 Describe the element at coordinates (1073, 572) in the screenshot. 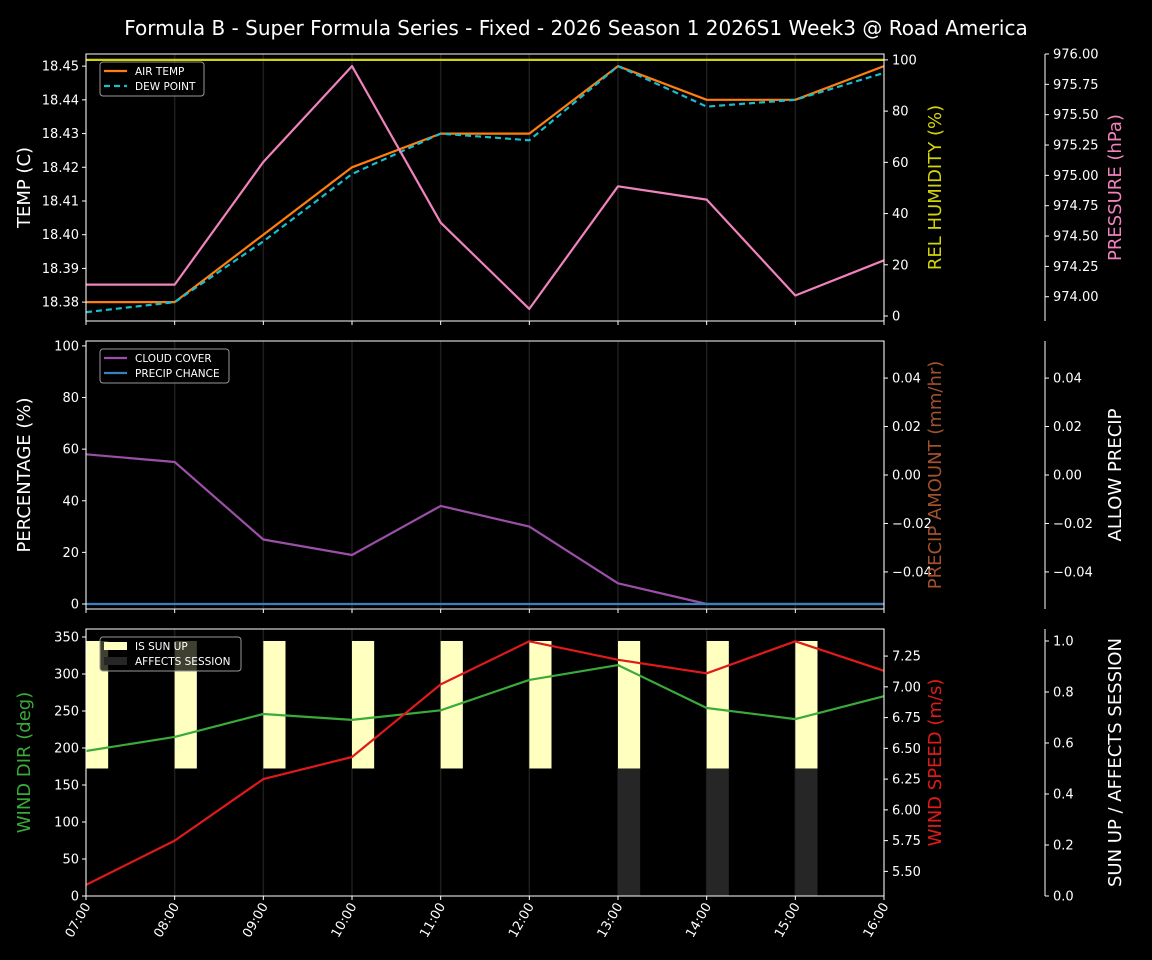

I see `right2-tick-label: −0.04` at that location.